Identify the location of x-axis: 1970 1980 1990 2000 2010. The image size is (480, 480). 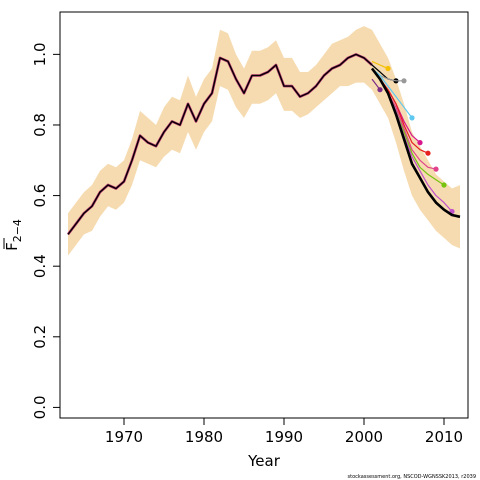
(284, 432).